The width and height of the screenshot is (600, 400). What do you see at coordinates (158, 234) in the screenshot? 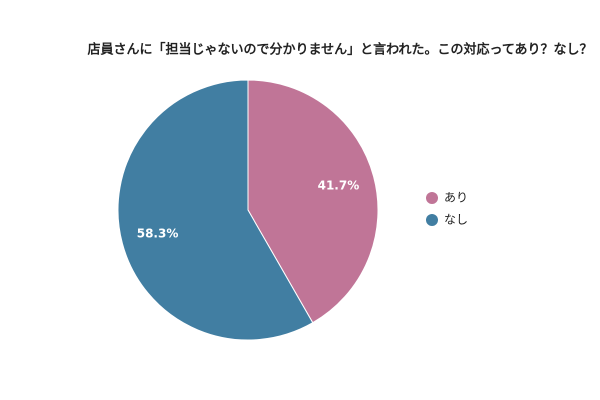
I see `data-label: 58.3%` at bounding box center [158, 234].